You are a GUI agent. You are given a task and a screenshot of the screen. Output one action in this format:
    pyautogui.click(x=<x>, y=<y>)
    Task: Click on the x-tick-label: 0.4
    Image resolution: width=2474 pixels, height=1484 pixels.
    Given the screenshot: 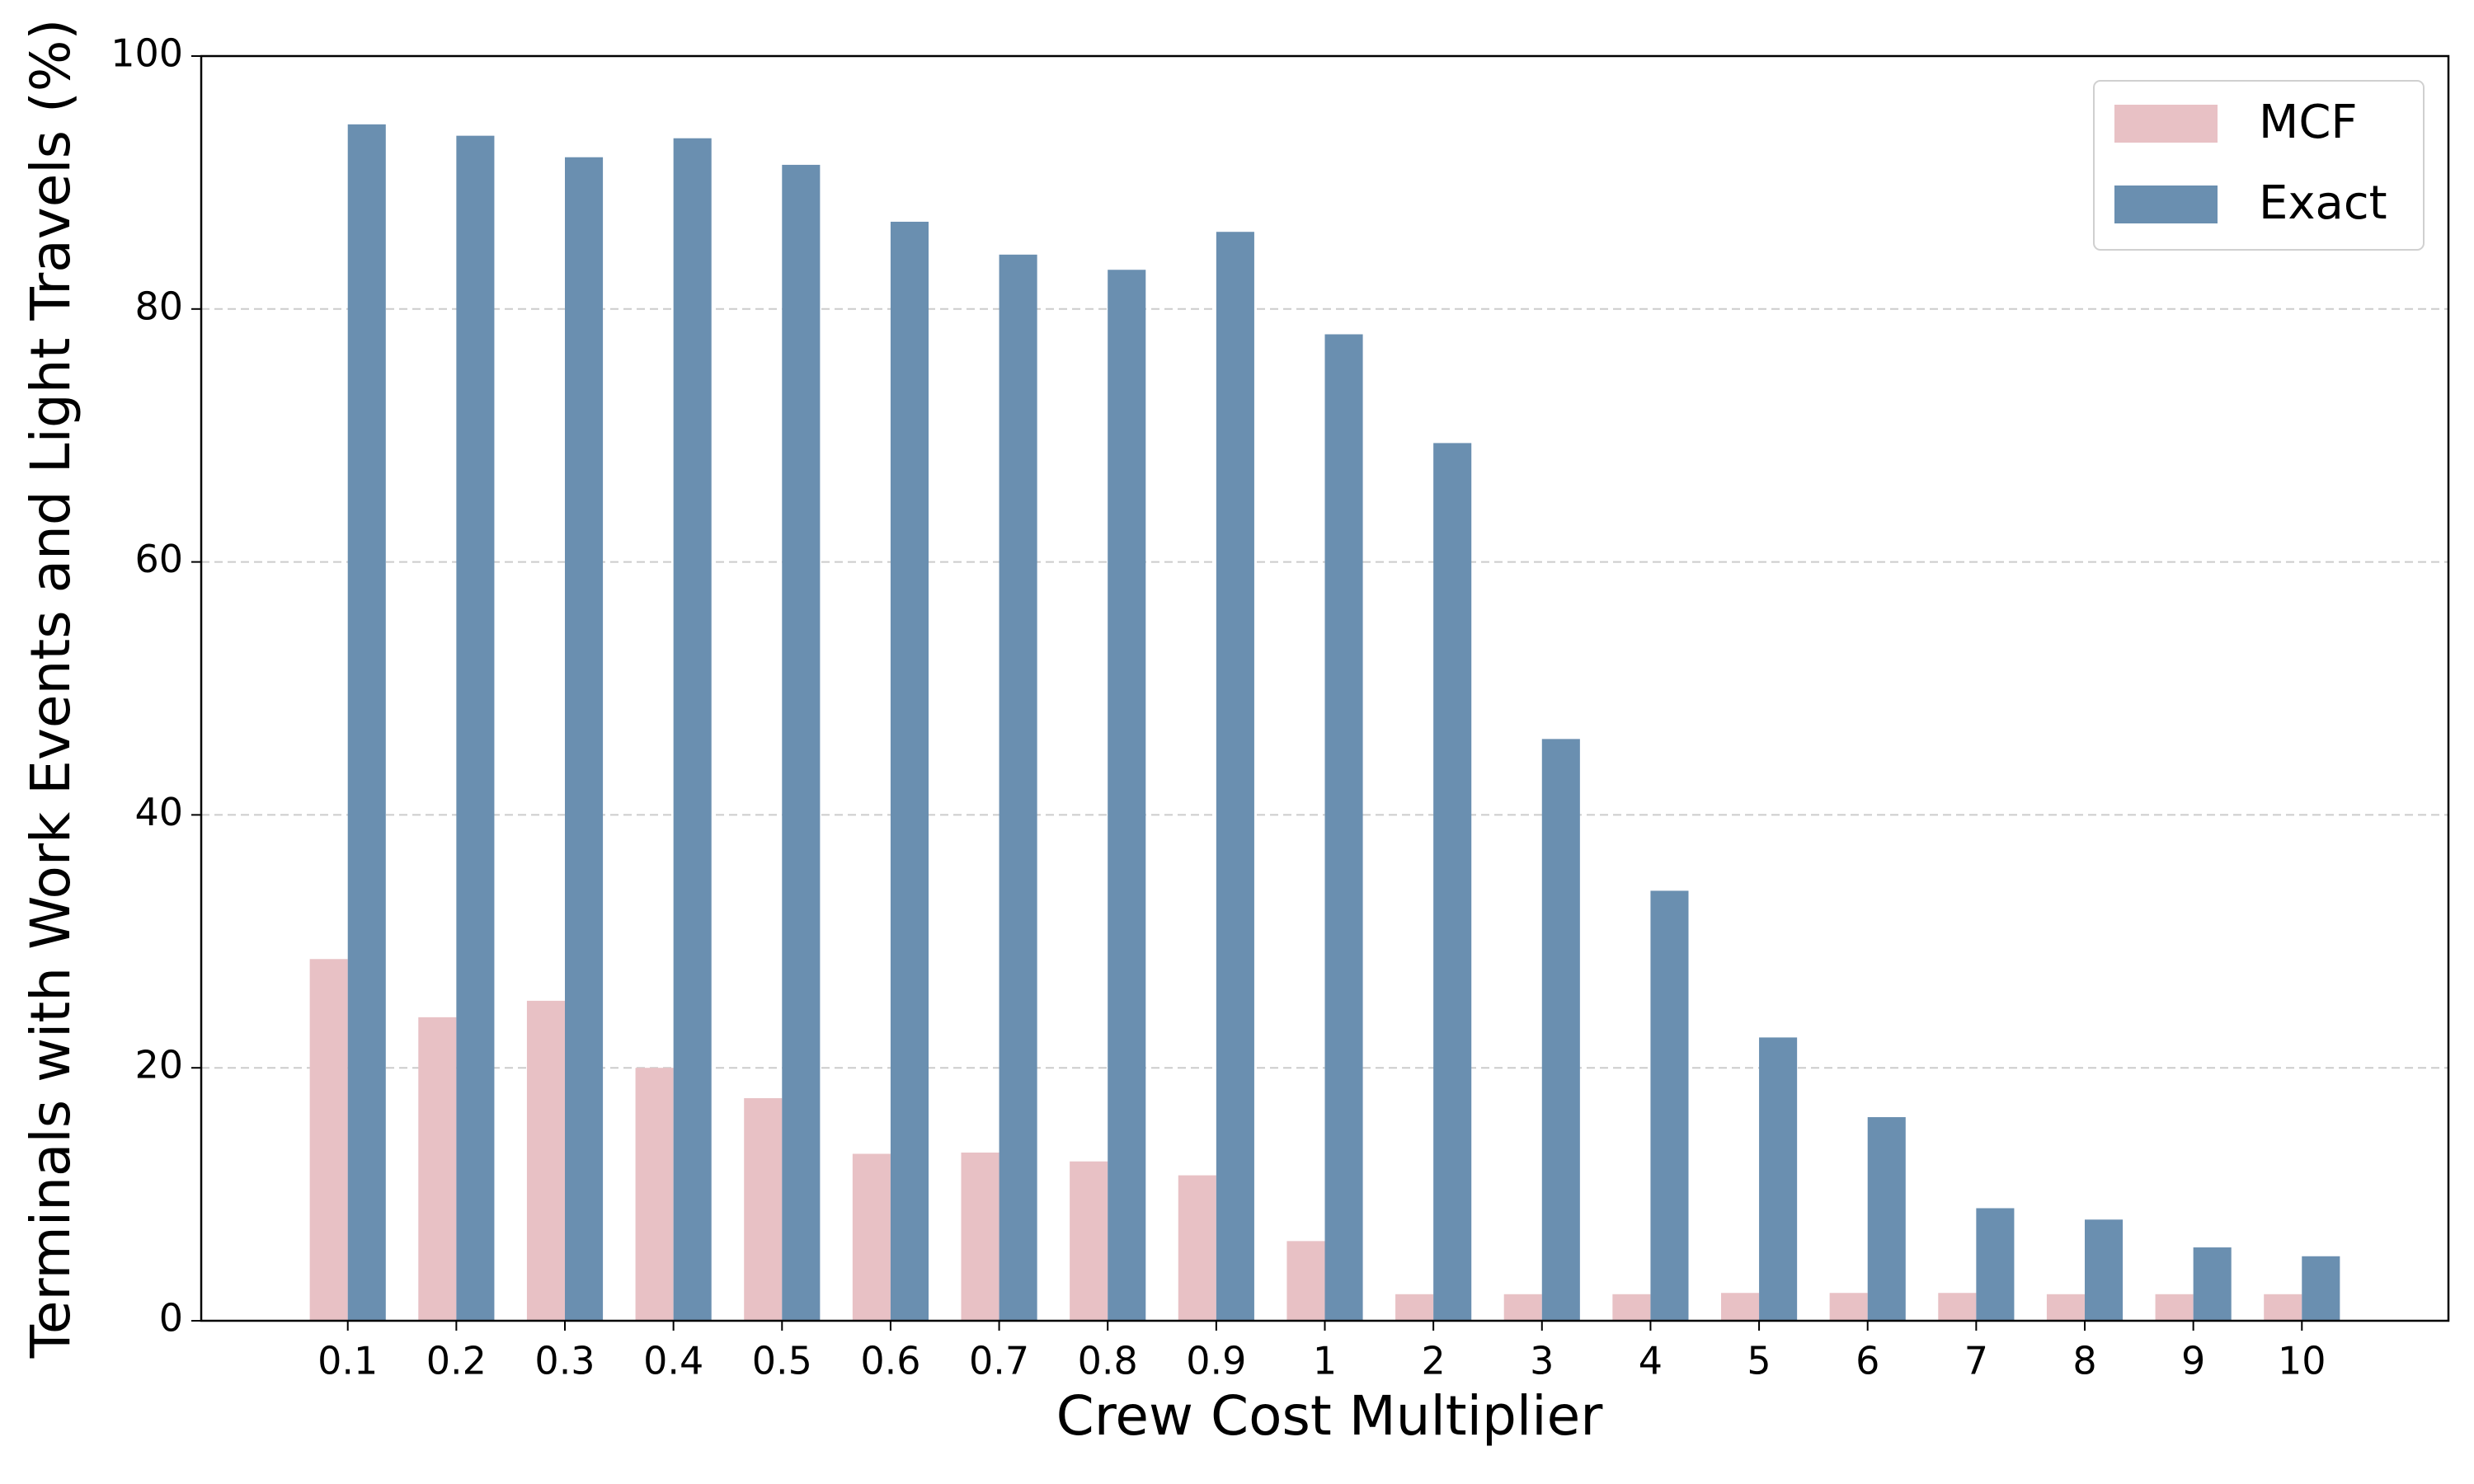 What is the action you would take?
    pyautogui.click(x=673, y=1361)
    